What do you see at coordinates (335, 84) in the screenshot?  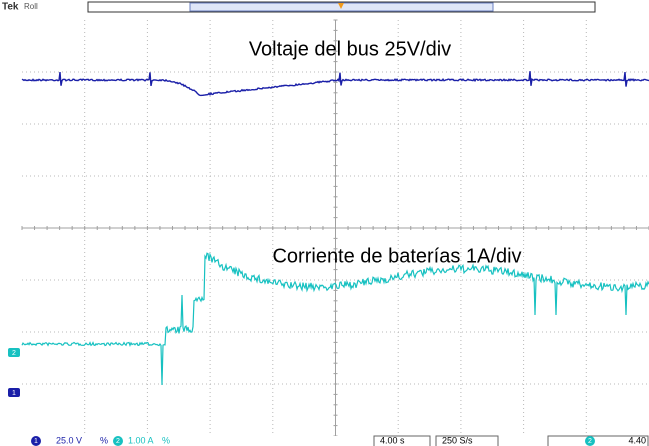 I see `ch1-trace` at bounding box center [335, 84].